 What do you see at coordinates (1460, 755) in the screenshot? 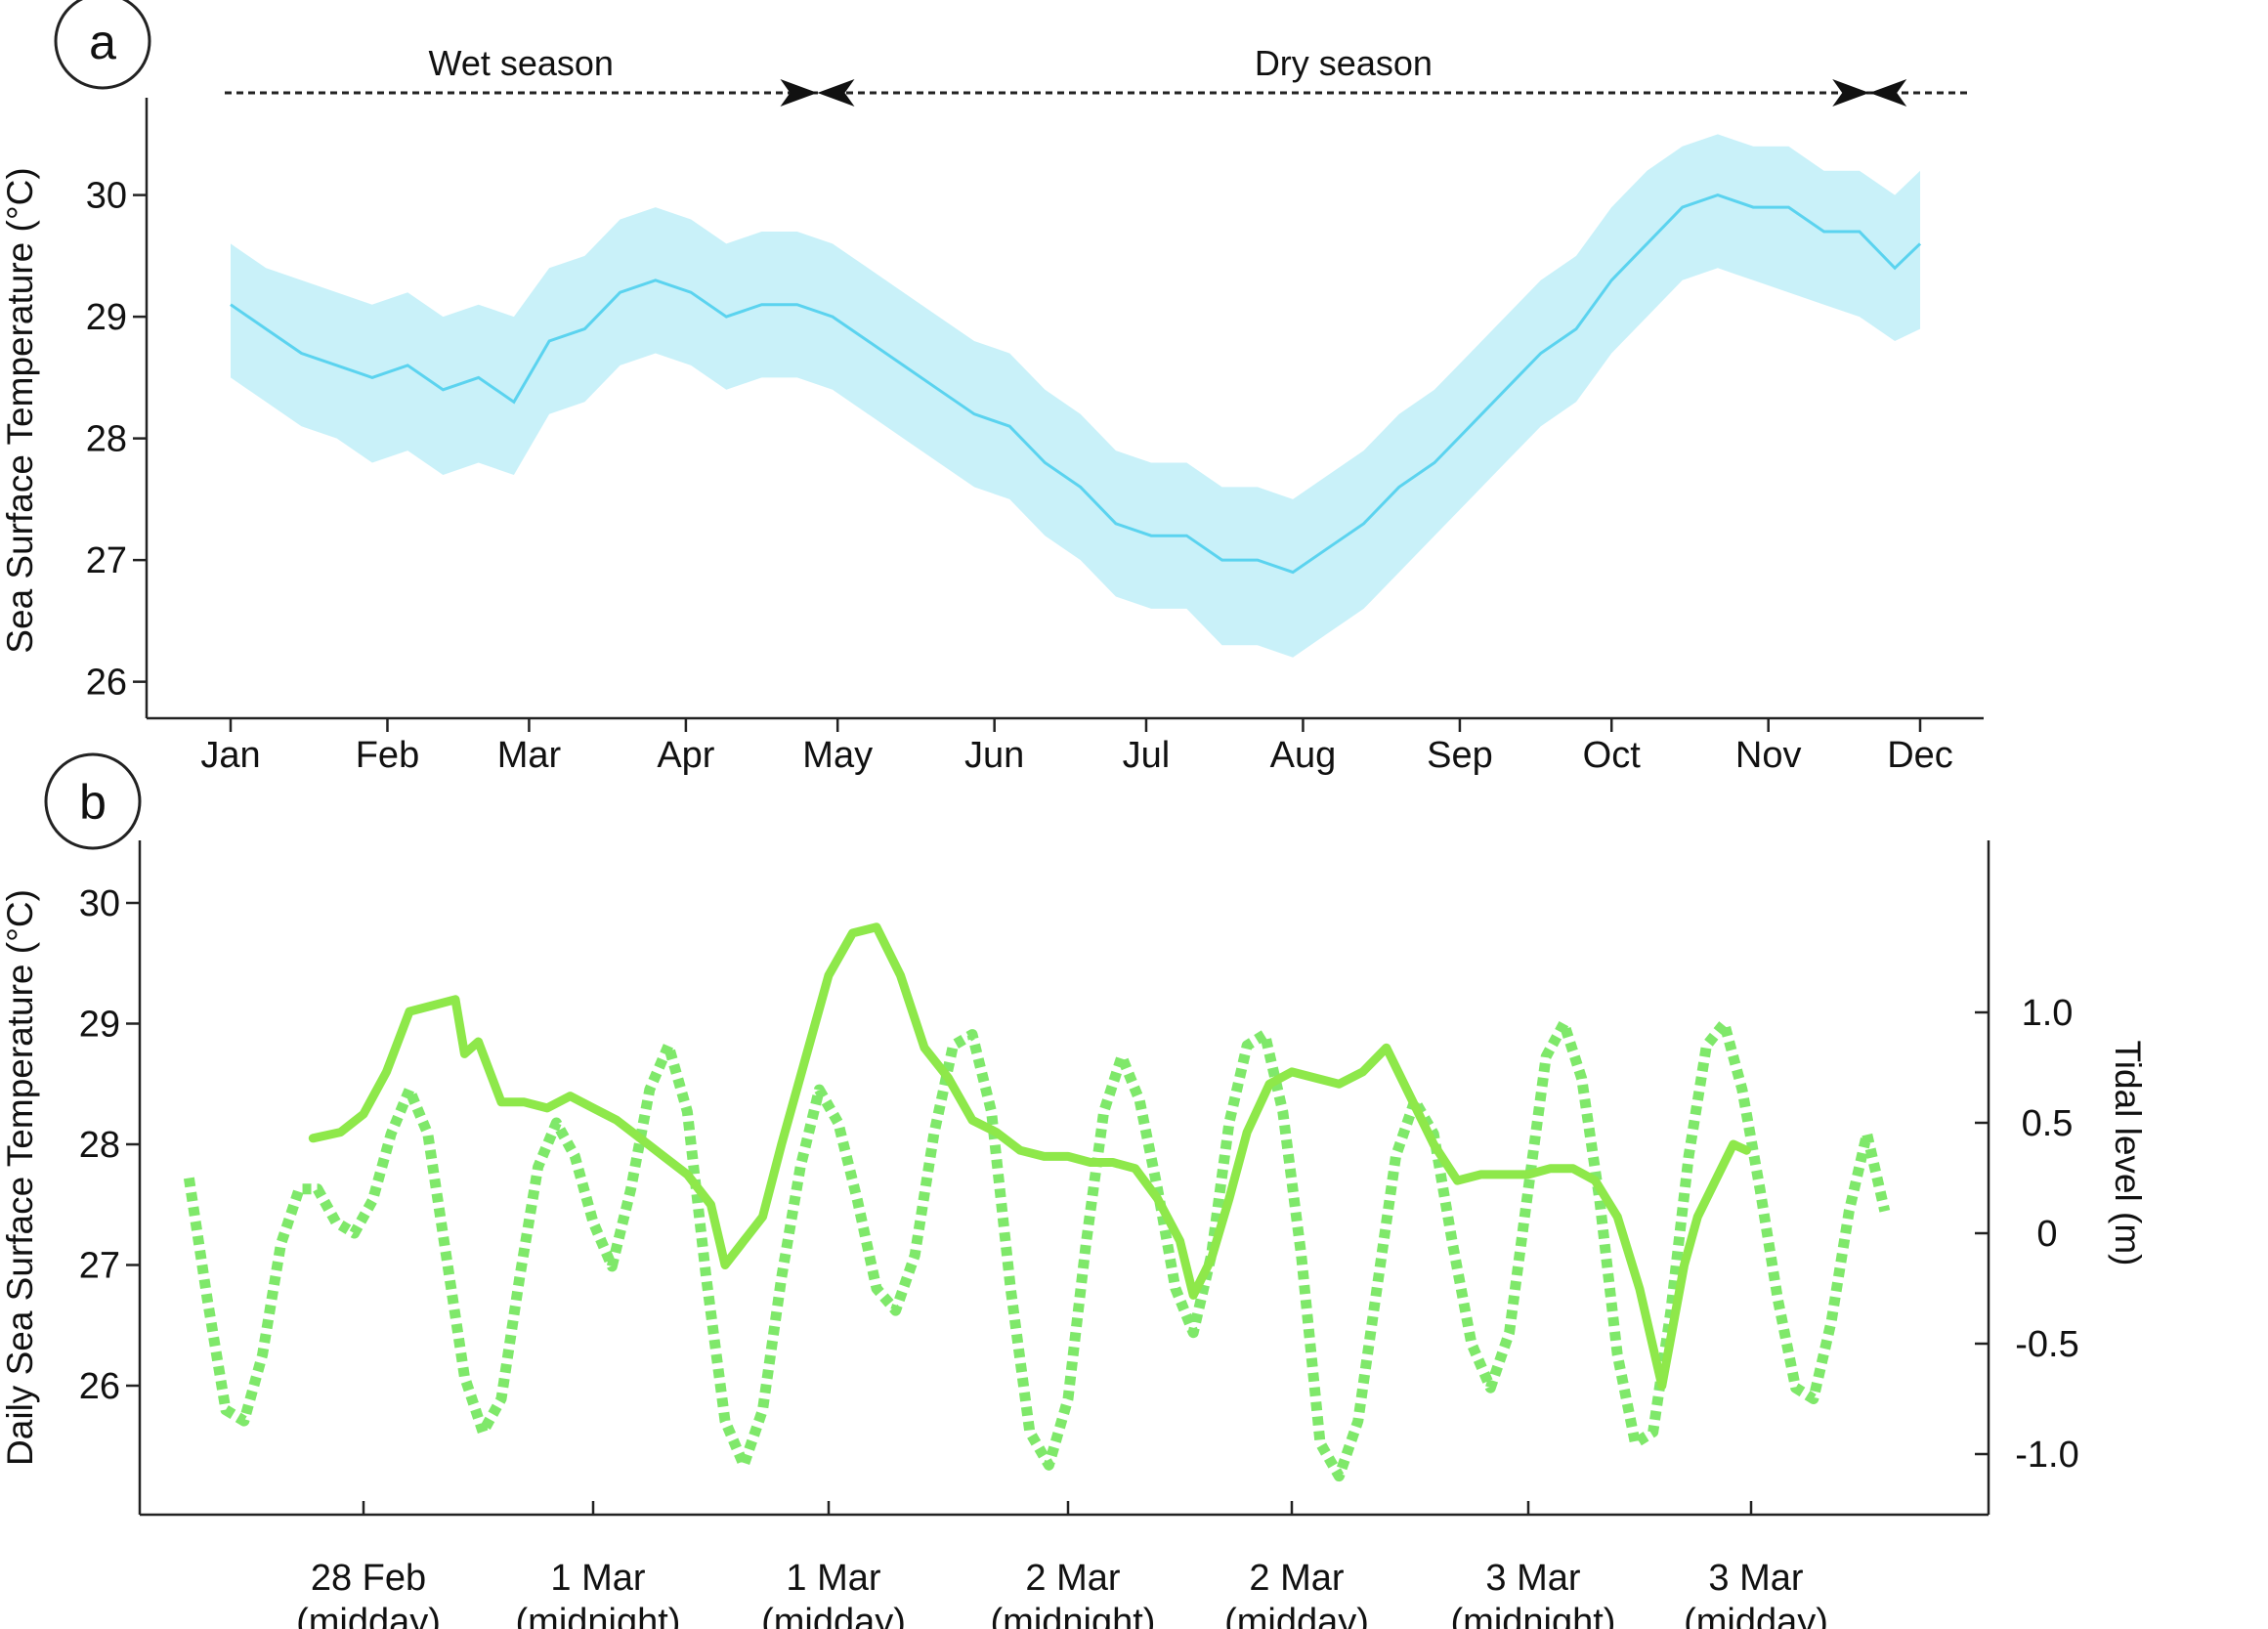
I see `x-tick-label-a: Sep` at bounding box center [1460, 755].